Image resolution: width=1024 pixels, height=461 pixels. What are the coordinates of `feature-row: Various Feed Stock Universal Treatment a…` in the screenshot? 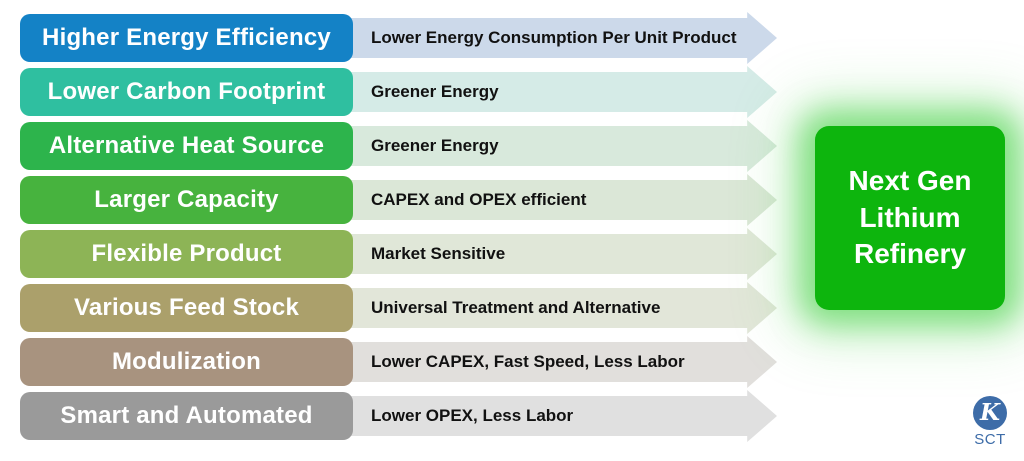 It's located at (512, 308).